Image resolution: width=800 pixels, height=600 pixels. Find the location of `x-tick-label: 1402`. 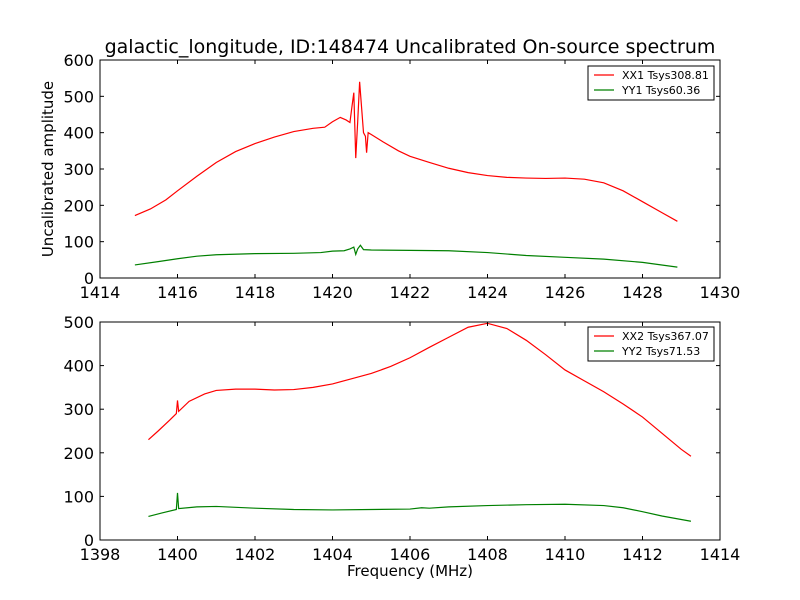

x-tick-label: 1402 is located at coordinates (255, 554).